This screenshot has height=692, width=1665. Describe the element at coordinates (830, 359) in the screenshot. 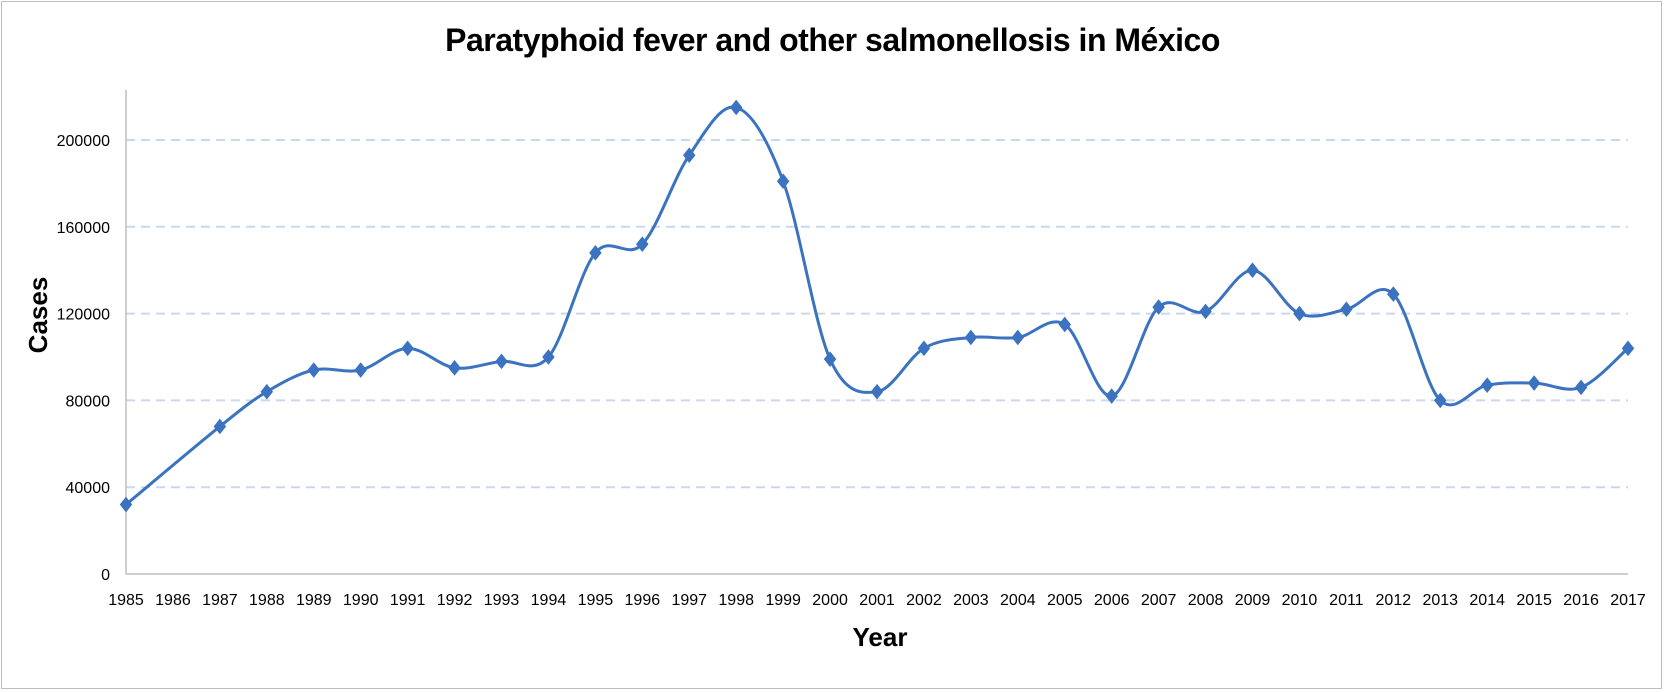

I see `data-point-2000` at that location.